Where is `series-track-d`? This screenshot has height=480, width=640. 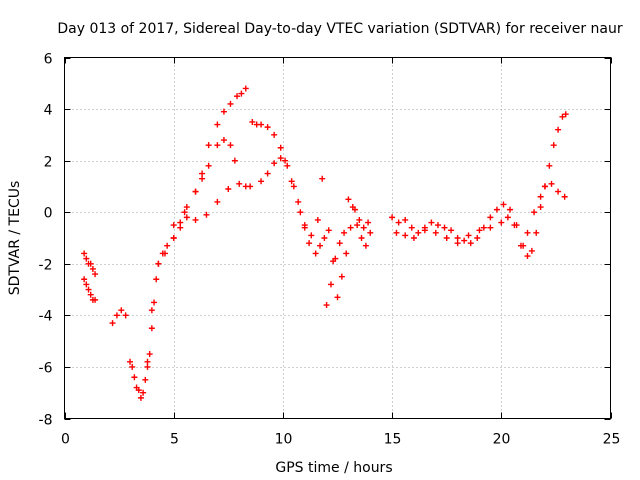
series-track-d is located at coordinates (288, 187).